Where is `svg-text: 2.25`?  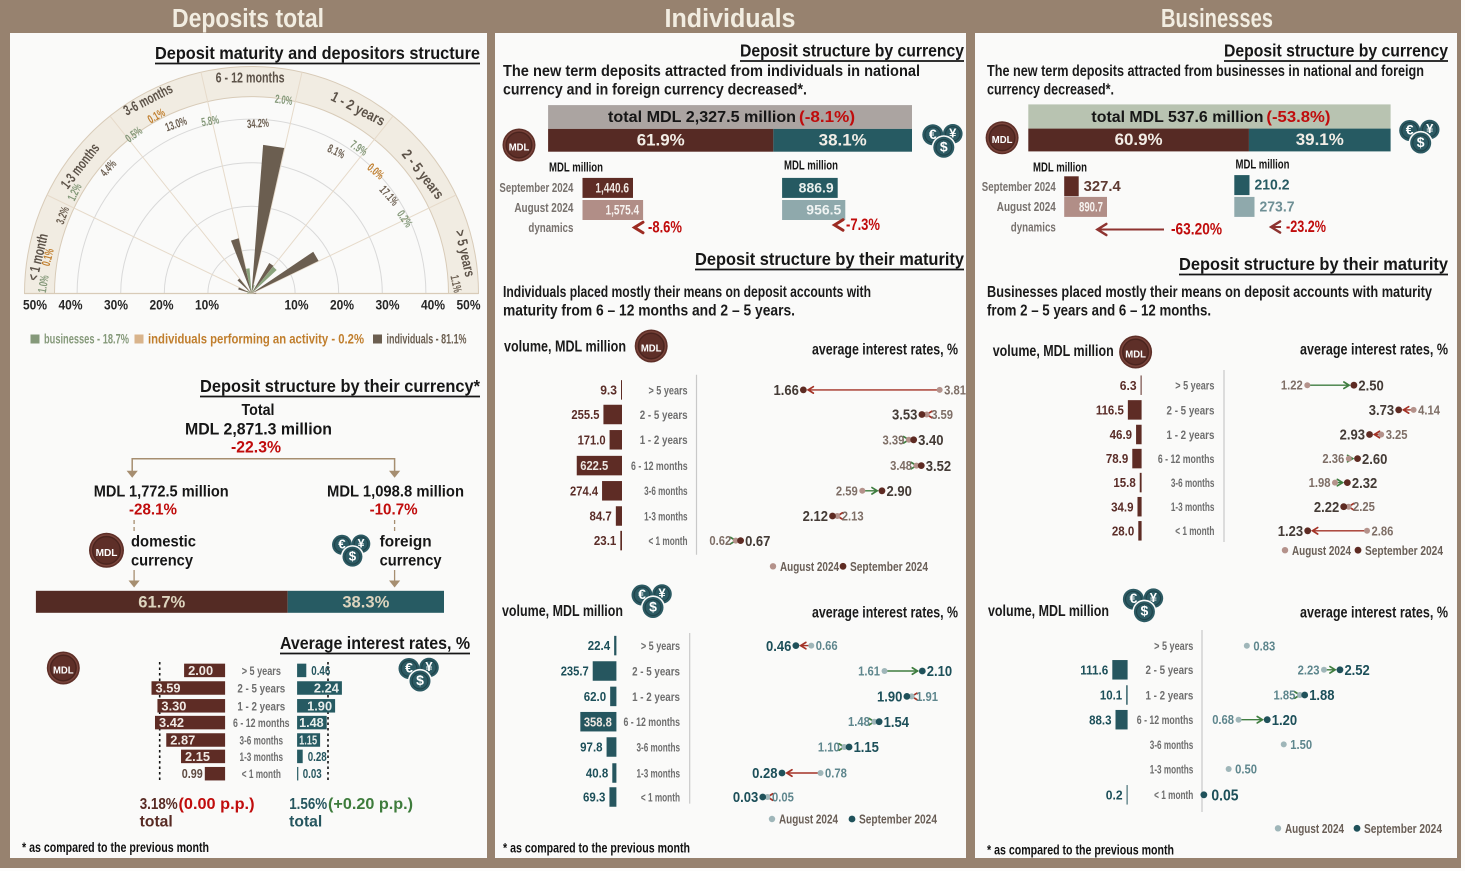 svg-text: 2.25 is located at coordinates (1364, 507).